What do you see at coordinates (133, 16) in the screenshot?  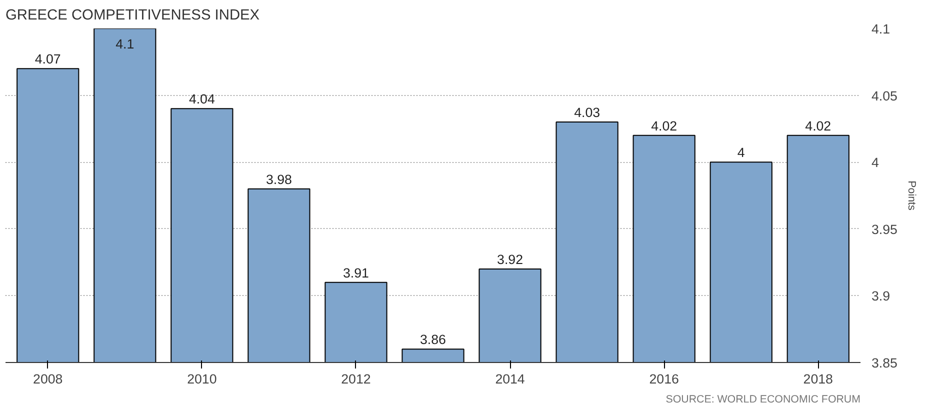 I see `chart-title: GREECE COMPETITIVENESS INDEX` at bounding box center [133, 16].